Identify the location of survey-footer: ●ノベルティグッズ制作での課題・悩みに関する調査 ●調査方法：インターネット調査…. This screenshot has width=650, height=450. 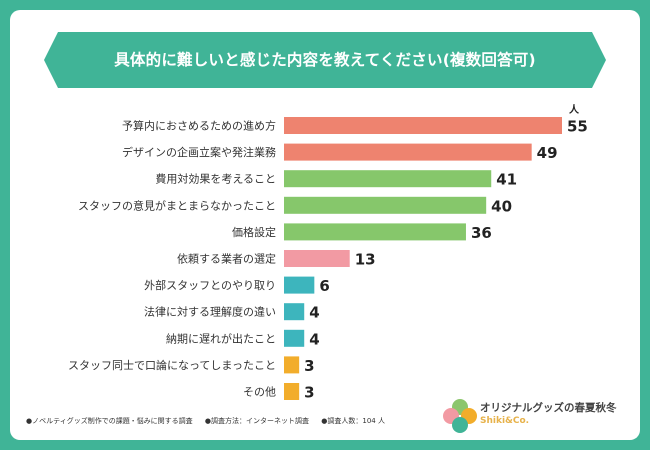
(210, 421).